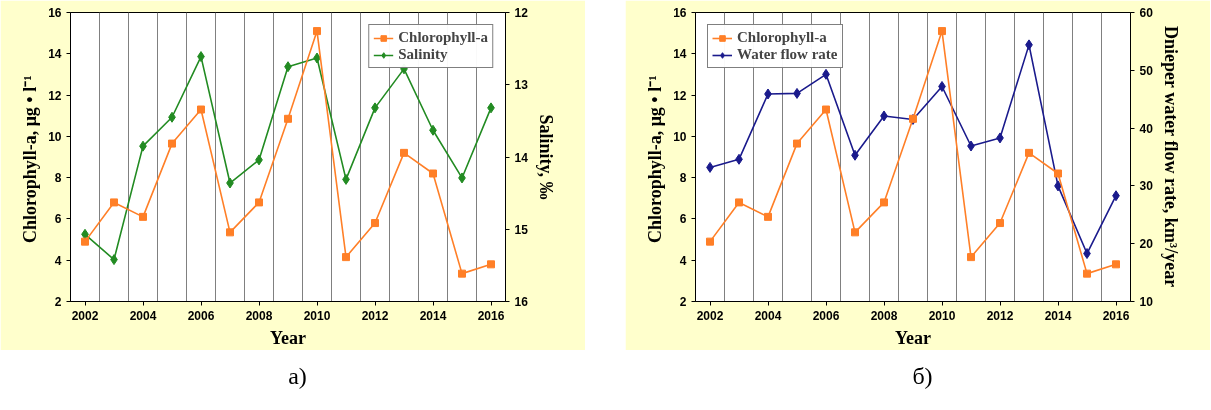 This screenshot has height=410, width=1211. What do you see at coordinates (521, 302) in the screenshot?
I see `y2-tick-label: 16` at bounding box center [521, 302].